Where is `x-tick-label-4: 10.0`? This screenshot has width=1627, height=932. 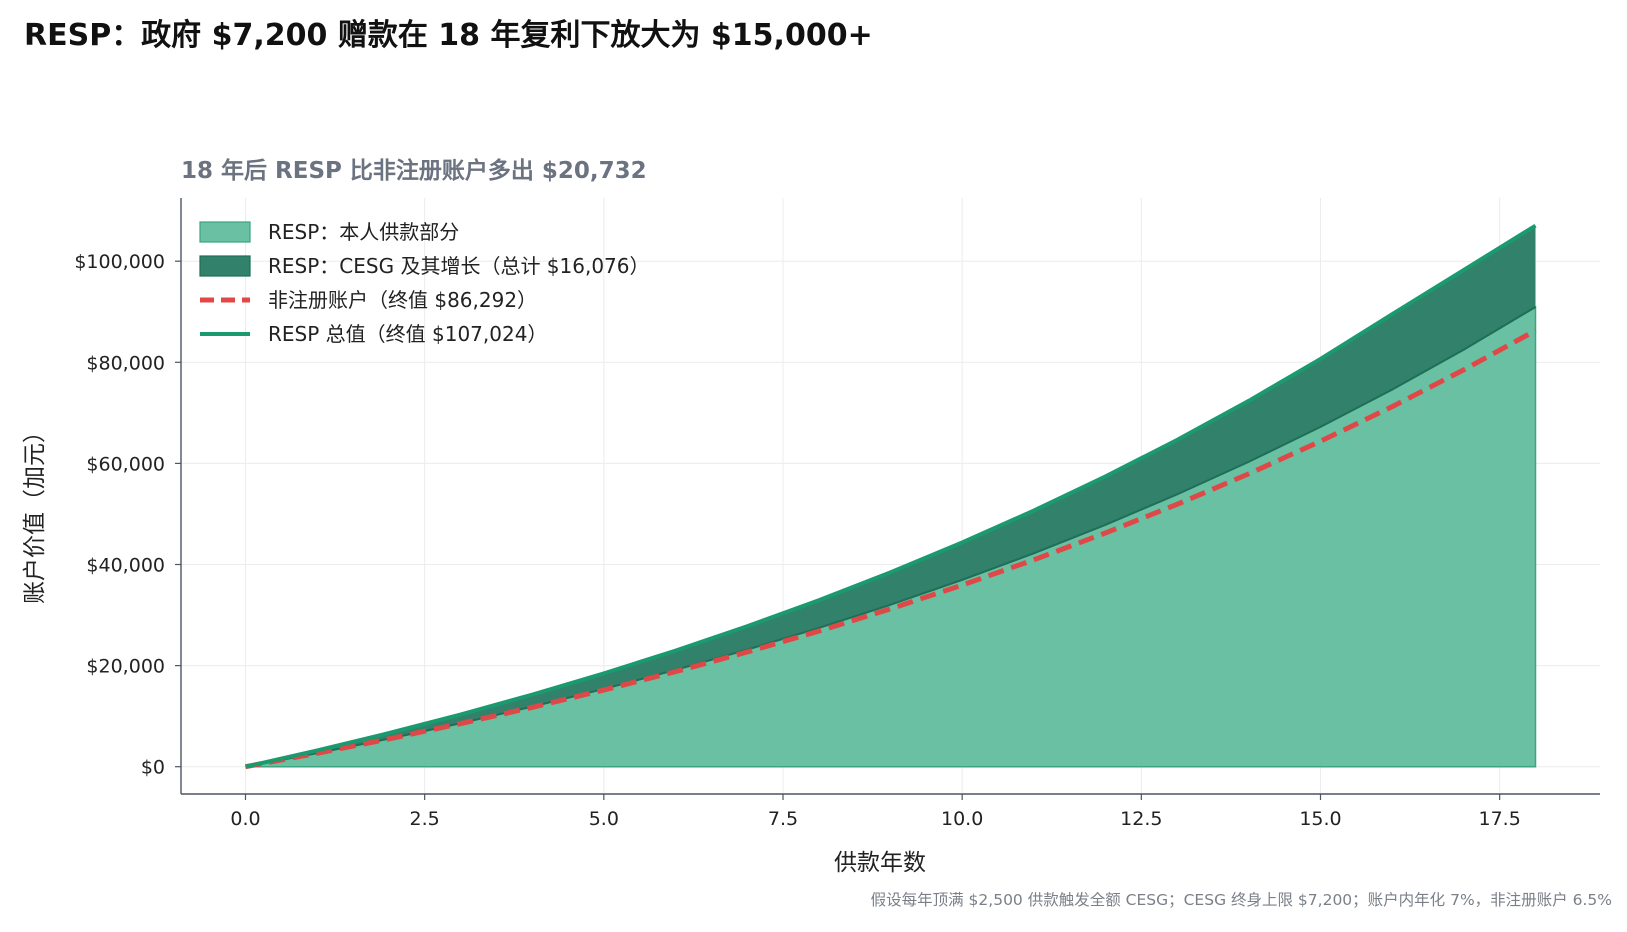
x-tick-label-4: 10.0 is located at coordinates (962, 819).